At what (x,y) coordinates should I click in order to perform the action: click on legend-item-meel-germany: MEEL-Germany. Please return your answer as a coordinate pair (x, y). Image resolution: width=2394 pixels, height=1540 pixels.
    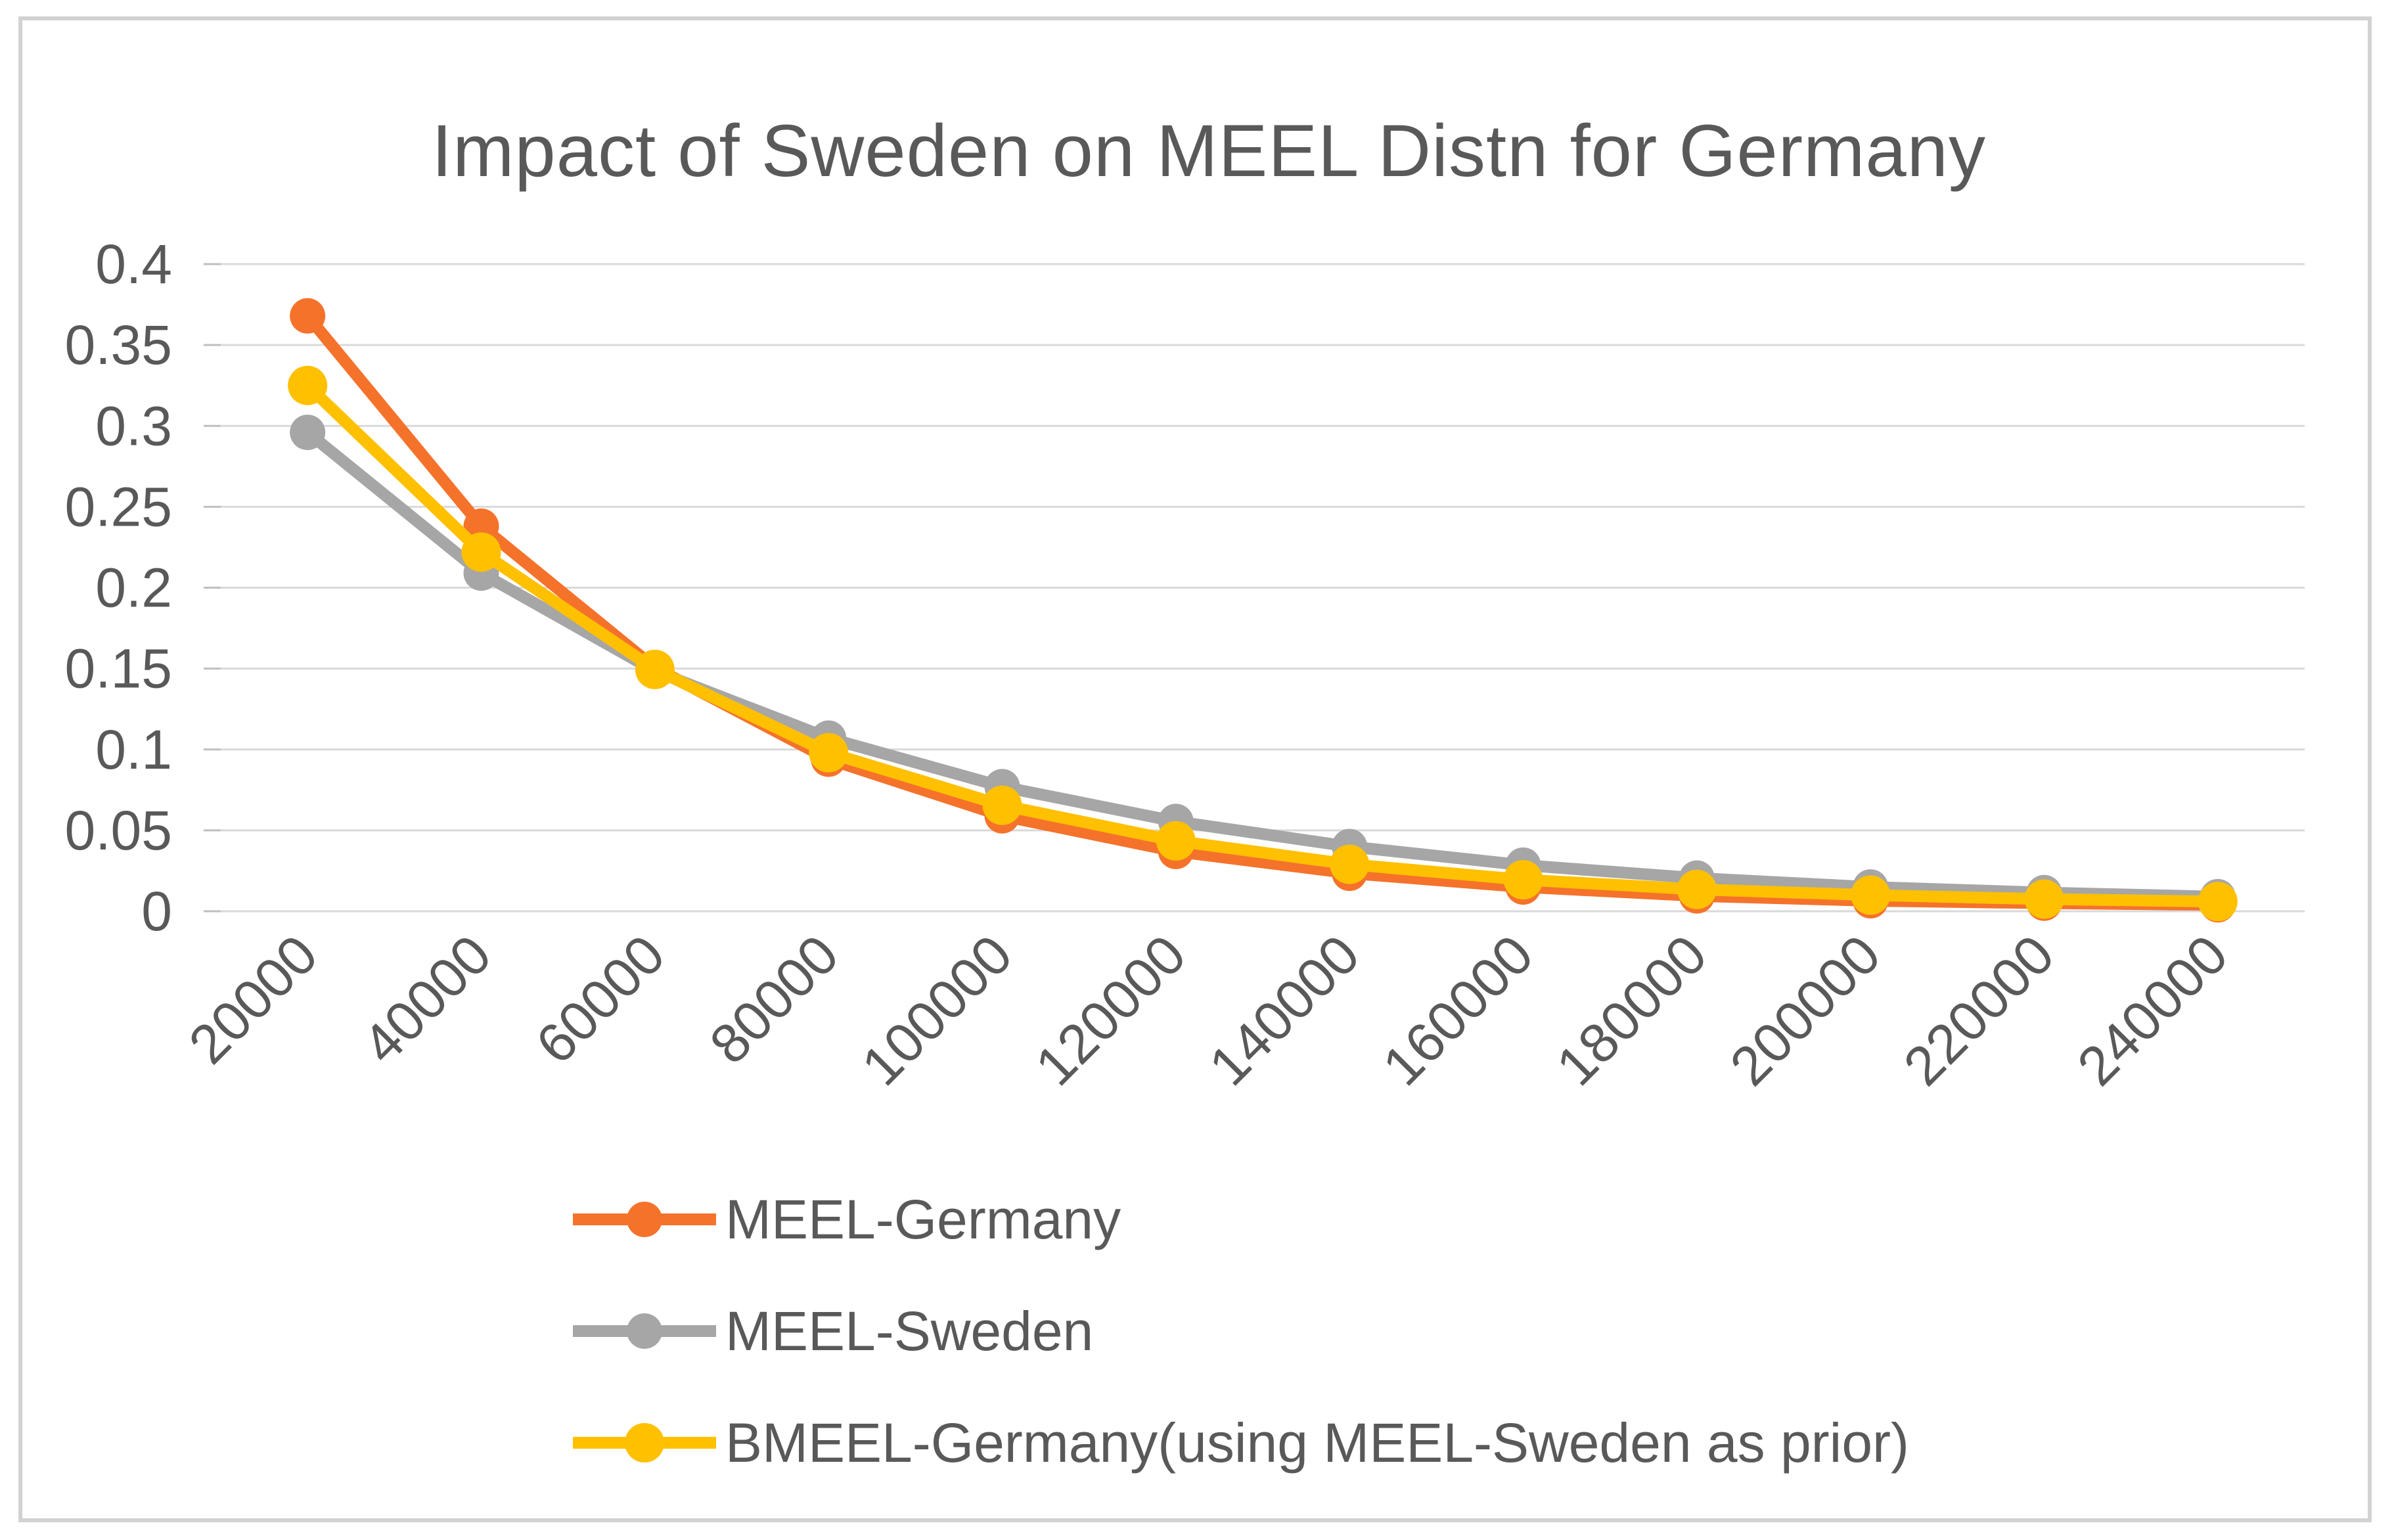
    Looking at the image, I should click on (847, 1219).